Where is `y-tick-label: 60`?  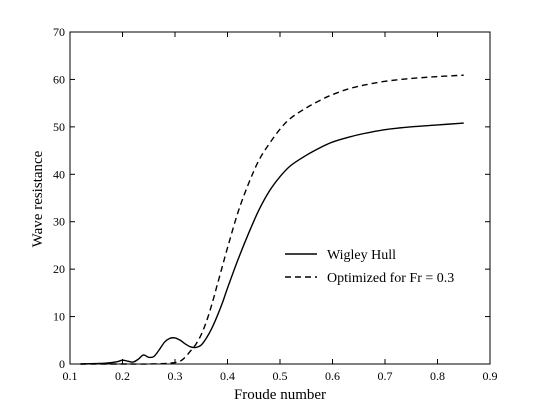
y-tick-label: 60 is located at coordinates (59, 79).